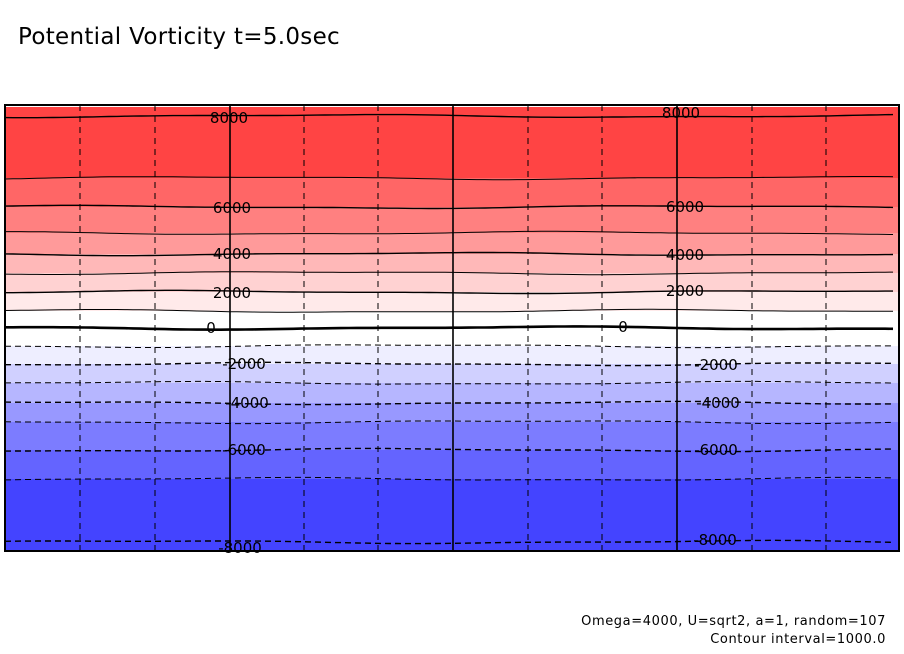 The image size is (904, 654). I want to click on band--4000-to--3000, so click(452, 393).